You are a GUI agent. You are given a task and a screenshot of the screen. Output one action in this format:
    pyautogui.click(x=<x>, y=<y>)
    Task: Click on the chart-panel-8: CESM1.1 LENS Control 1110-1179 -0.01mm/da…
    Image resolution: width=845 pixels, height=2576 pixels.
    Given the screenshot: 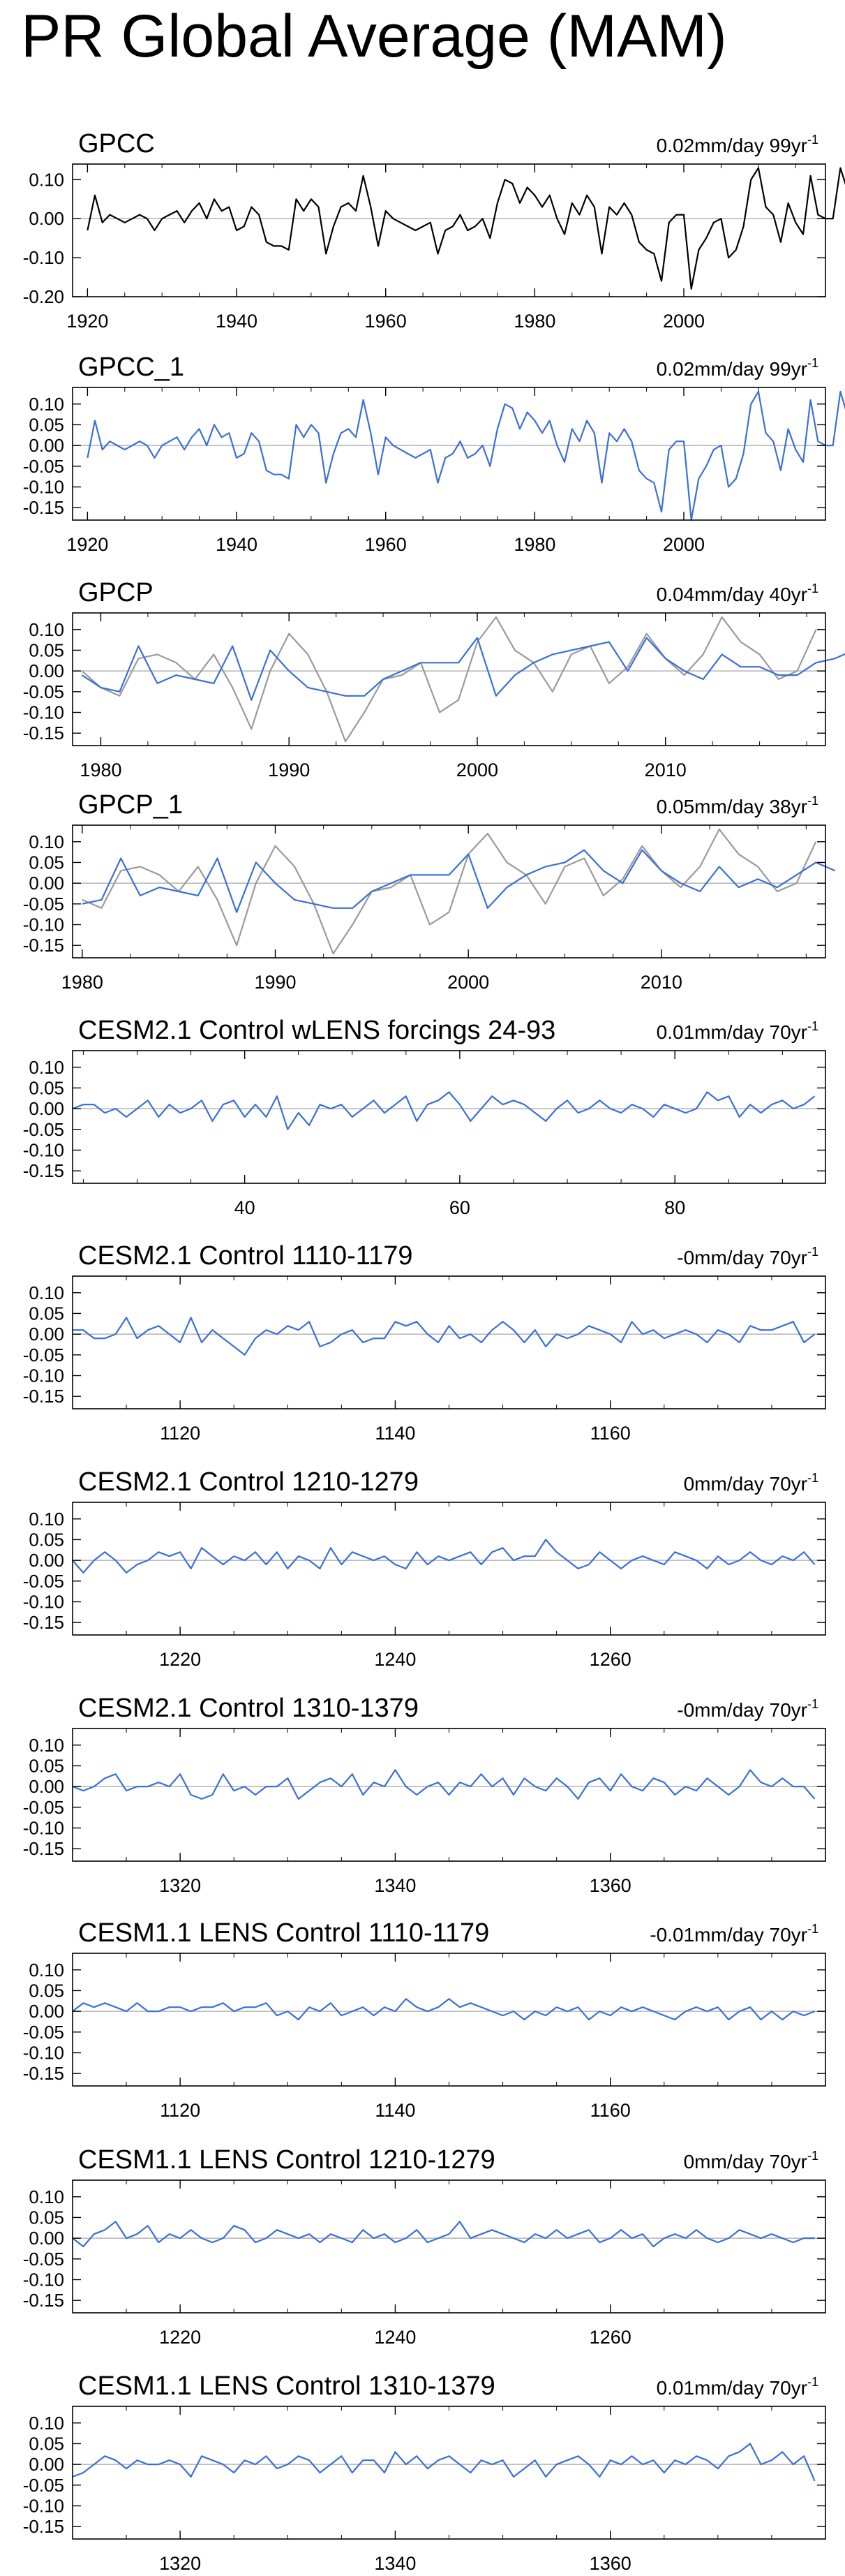 What is the action you would take?
    pyautogui.click(x=424, y=2019)
    